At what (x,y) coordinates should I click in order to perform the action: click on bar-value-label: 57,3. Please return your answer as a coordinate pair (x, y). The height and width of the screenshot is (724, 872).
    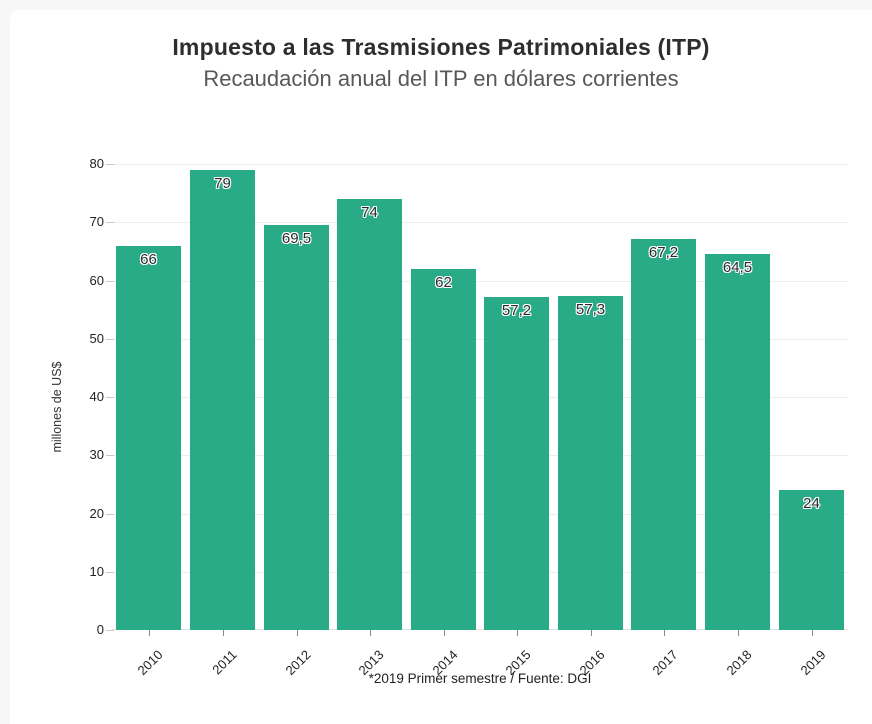
    Looking at the image, I should click on (590, 309).